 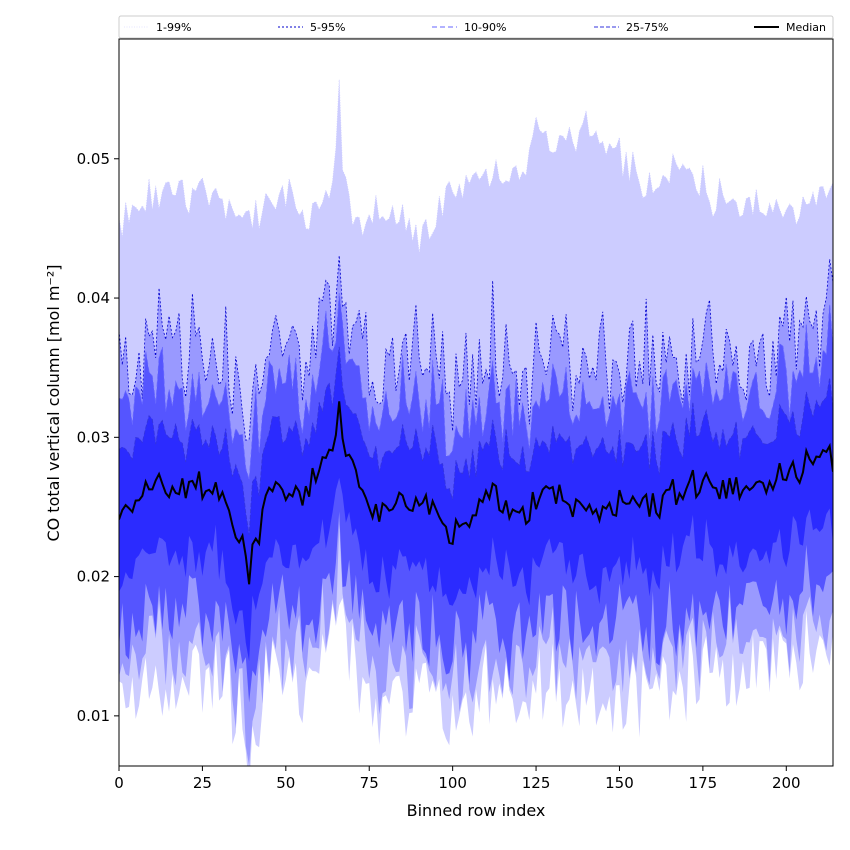 I want to click on legend-box, so click(x=476, y=27).